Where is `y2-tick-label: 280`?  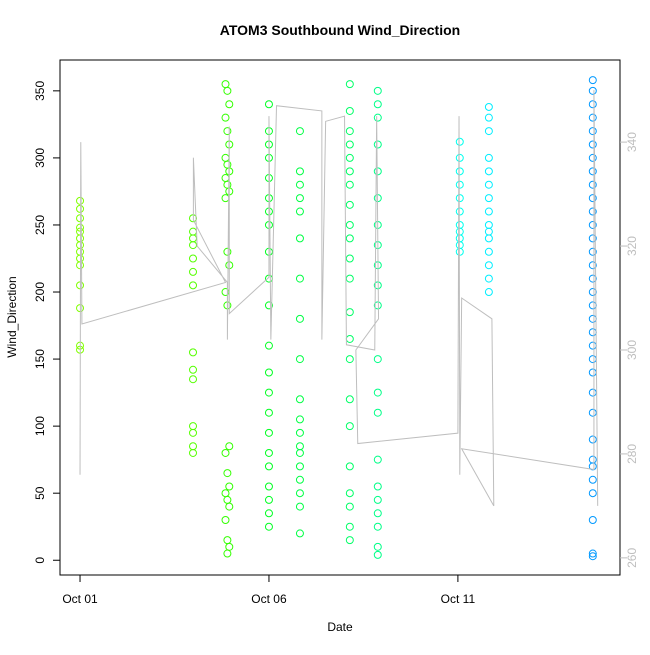 y2-tick-label: 280 is located at coordinates (632, 454).